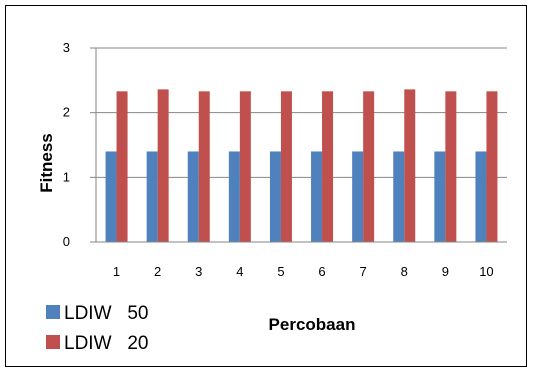 This screenshot has width=534, height=374. Describe the element at coordinates (404, 271) in the screenshot. I see `x-tick-label: 8` at that location.